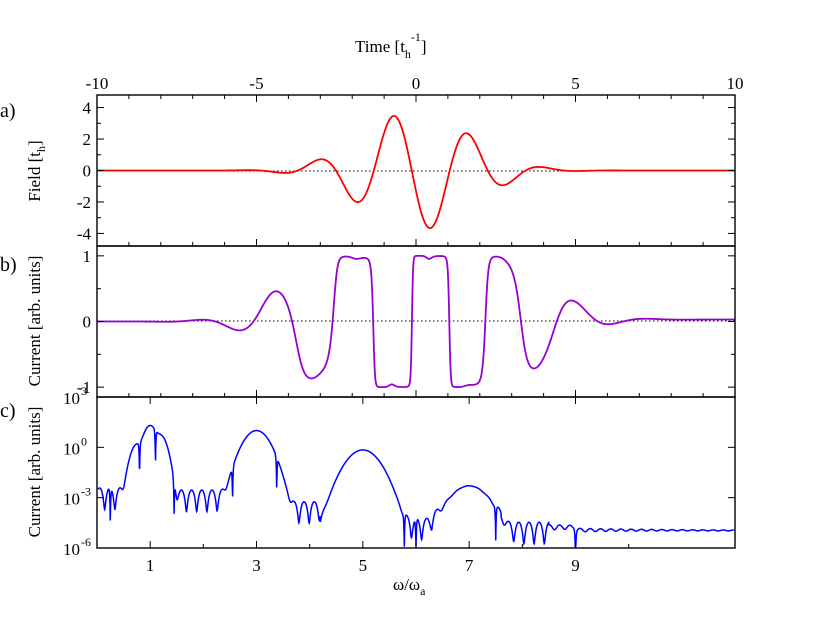 Image resolution: width=830 pixels, height=642 pixels. I want to click on top-tick-label: -10, so click(97, 83).